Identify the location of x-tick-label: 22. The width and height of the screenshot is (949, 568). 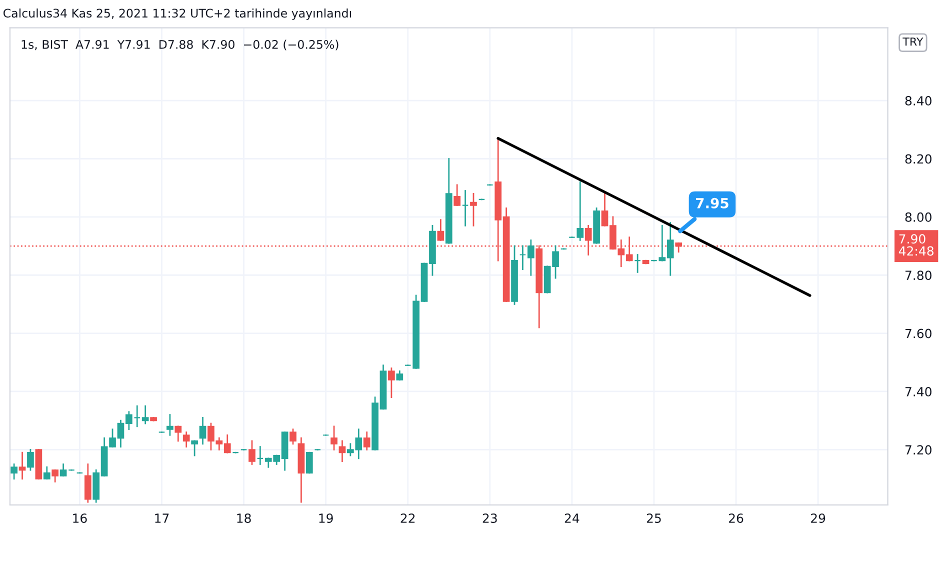
(407, 518).